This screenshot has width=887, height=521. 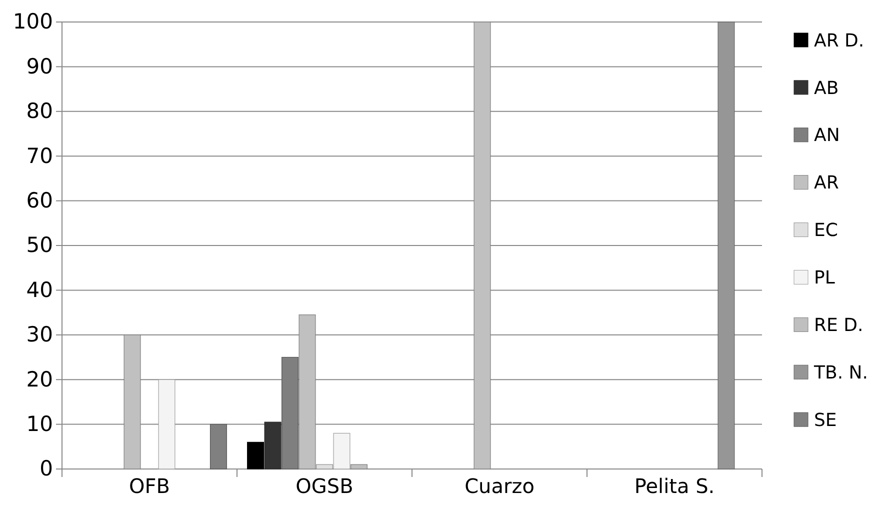 I want to click on x-tick-label: OFB, so click(x=149, y=486).